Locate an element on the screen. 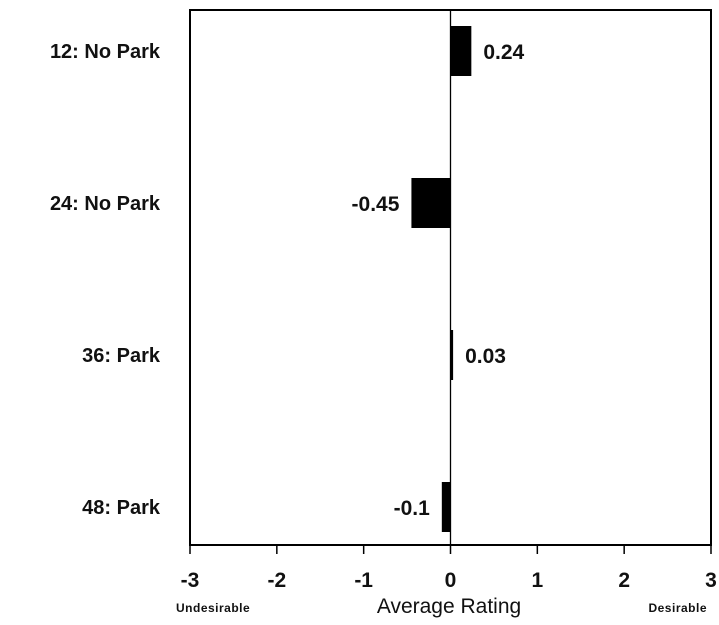  x-axis-ticks: -3 -2 -1 0 1 2 3 is located at coordinates (449, 568).